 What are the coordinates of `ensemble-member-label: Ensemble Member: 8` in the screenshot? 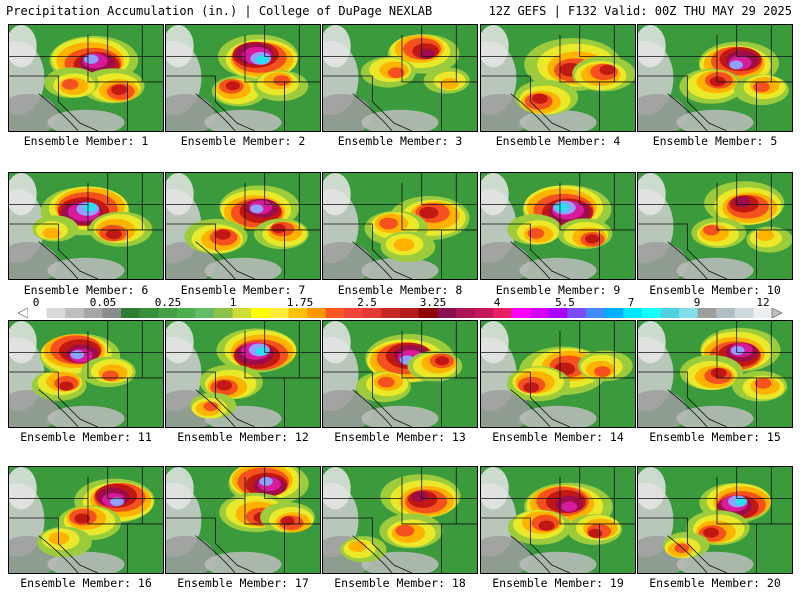 It's located at (400, 290).